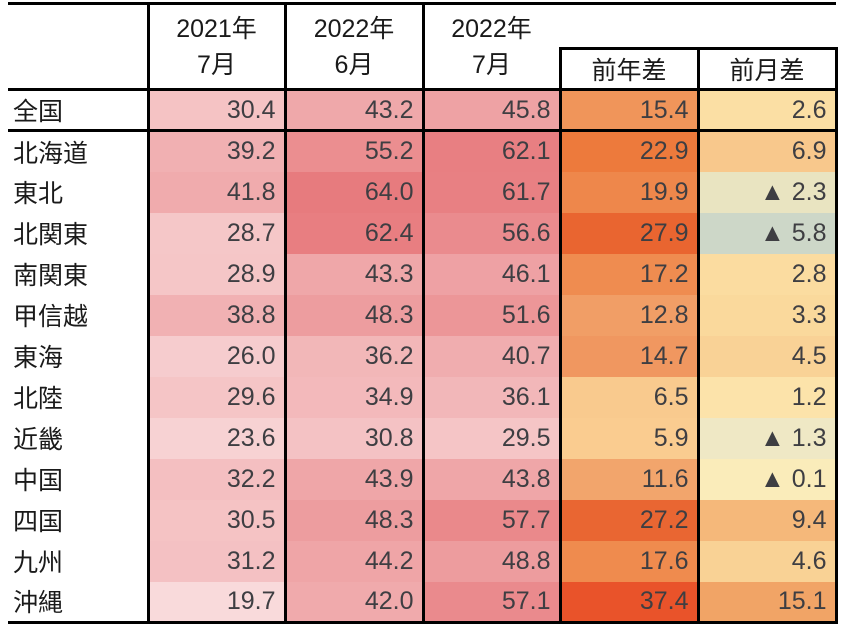 This screenshot has width=844, height=638. I want to click on header-row-diffs: 前年差 前月差, so click(423, 69).